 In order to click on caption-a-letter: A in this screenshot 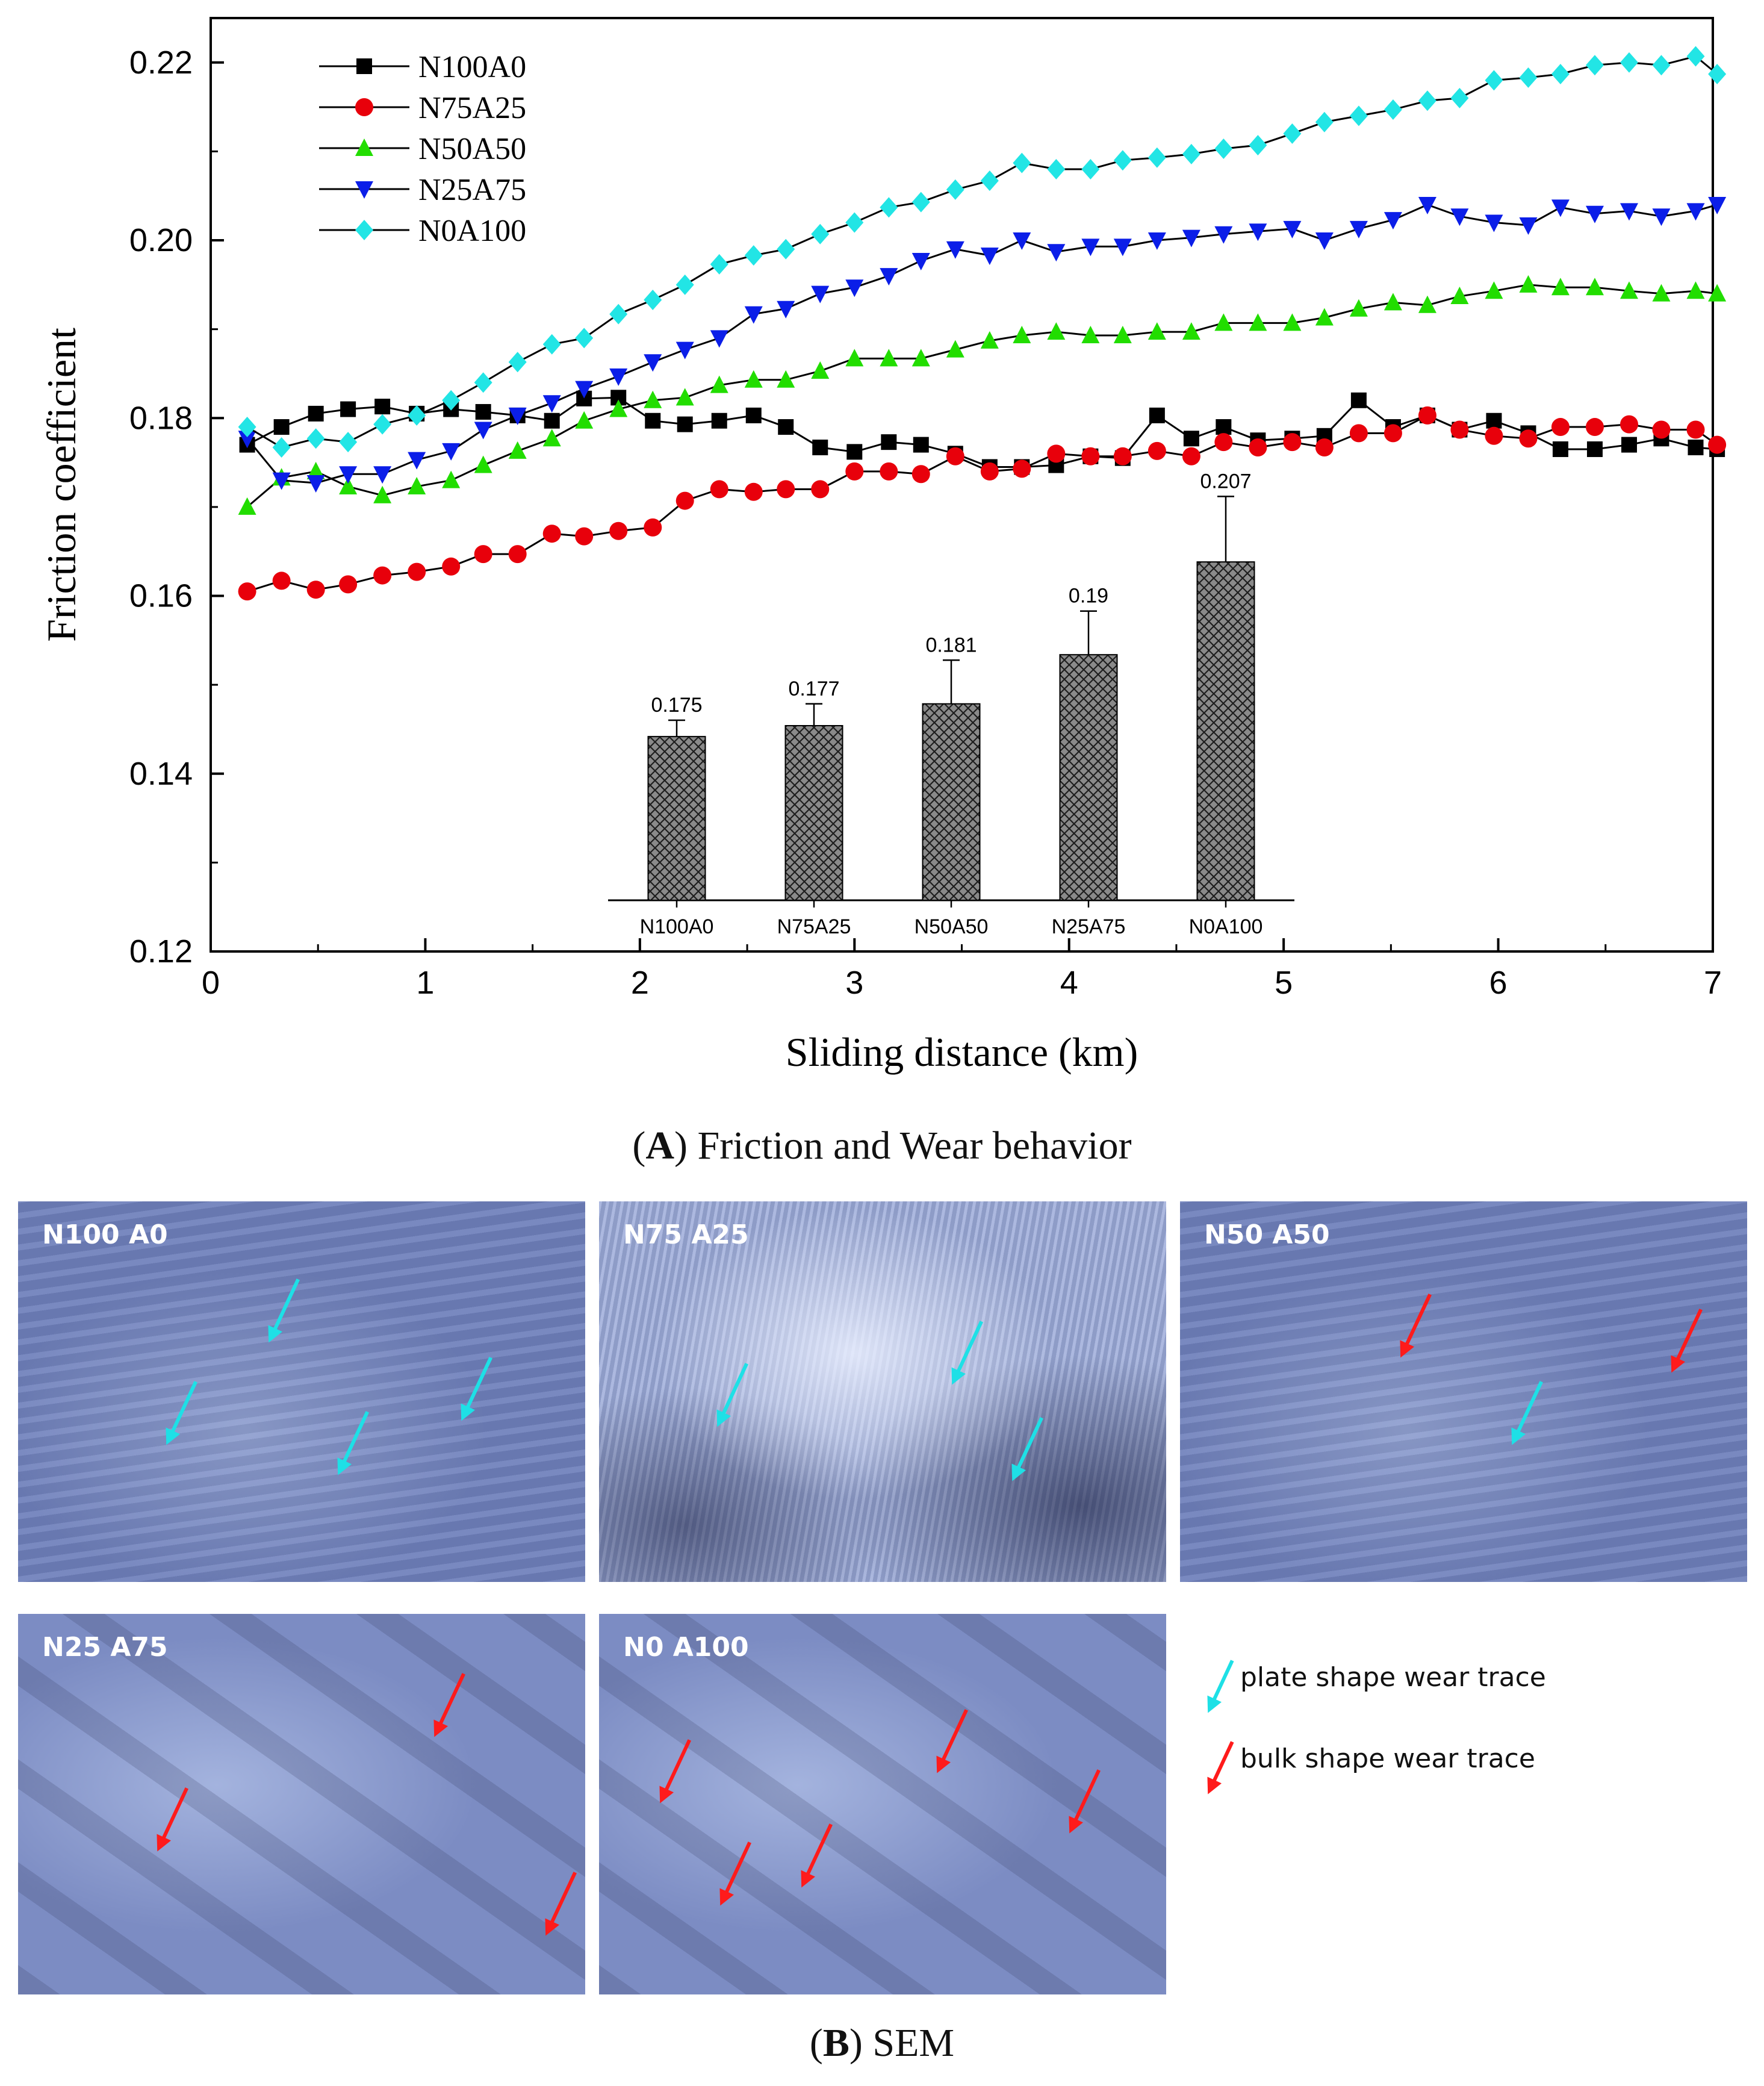, I will do `click(660, 1146)`.